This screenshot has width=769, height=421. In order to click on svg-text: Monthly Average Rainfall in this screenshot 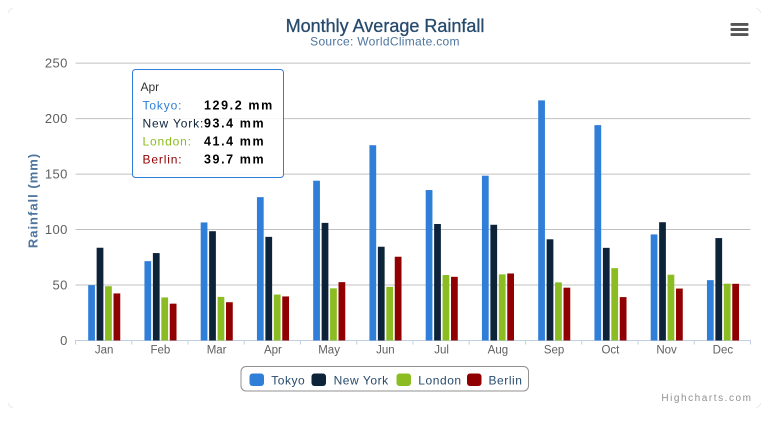, I will do `click(385, 26)`.